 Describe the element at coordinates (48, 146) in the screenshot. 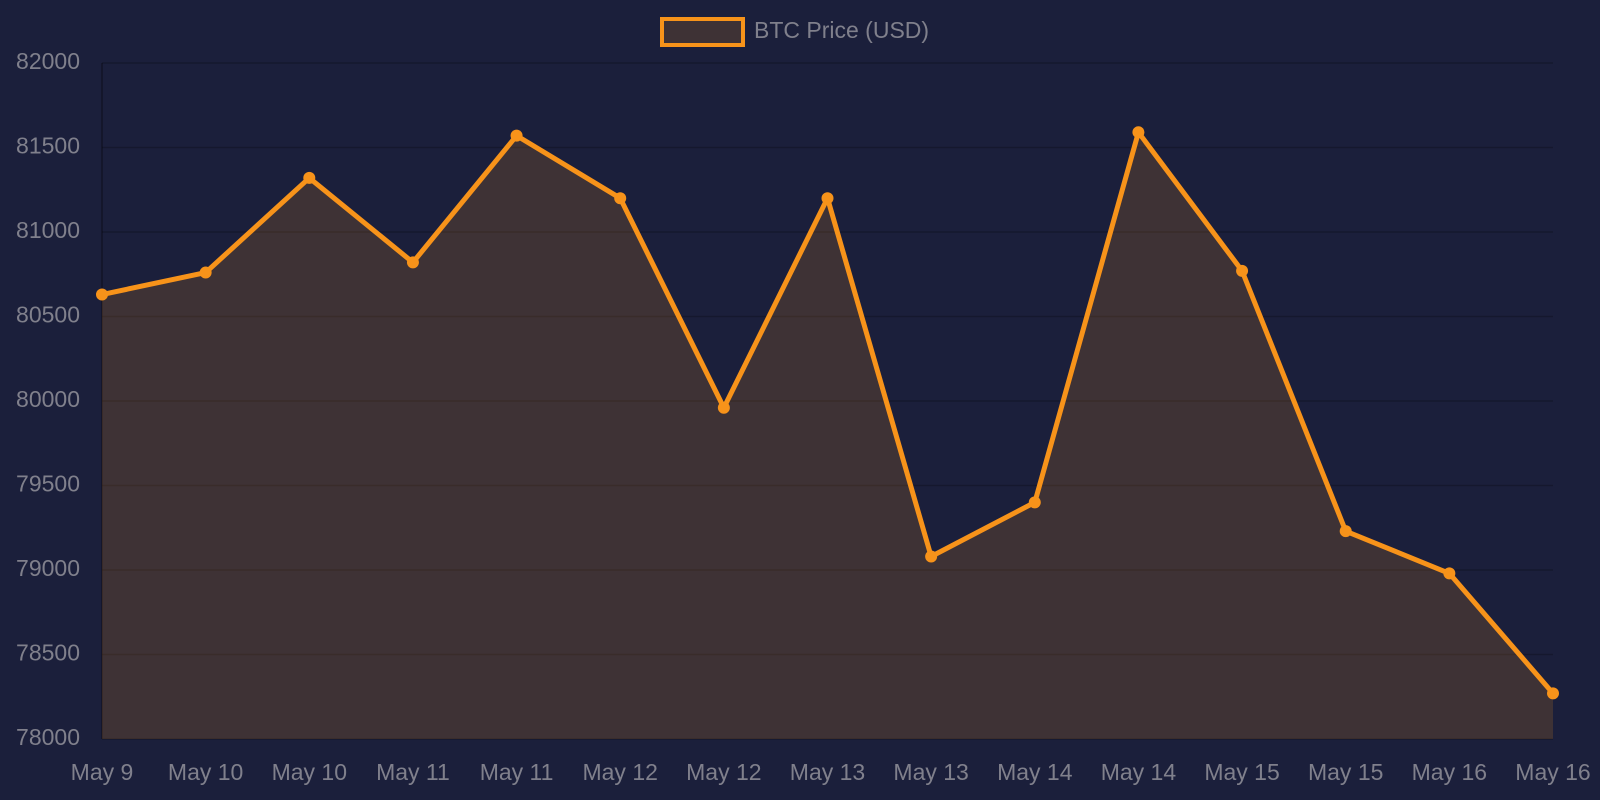

I see `y-tick-label: 81500` at that location.